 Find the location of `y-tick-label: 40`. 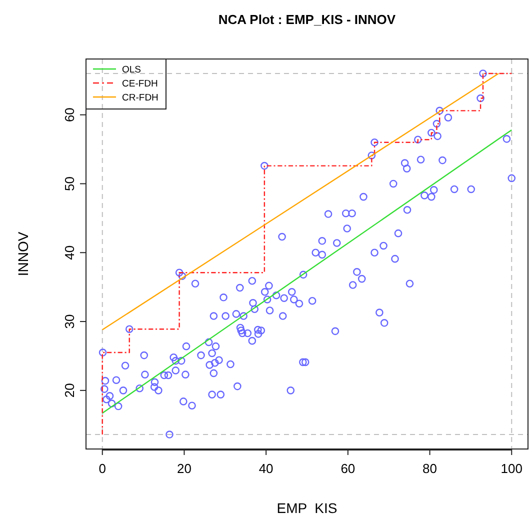

y-tick-label: 40 is located at coordinates (69, 252).